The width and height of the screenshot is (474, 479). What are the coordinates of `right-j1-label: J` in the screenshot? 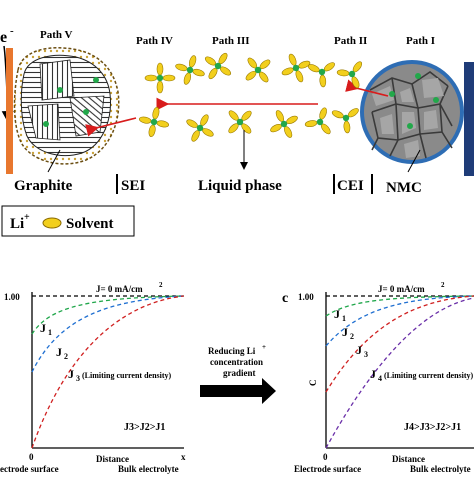 It's located at (337, 314).